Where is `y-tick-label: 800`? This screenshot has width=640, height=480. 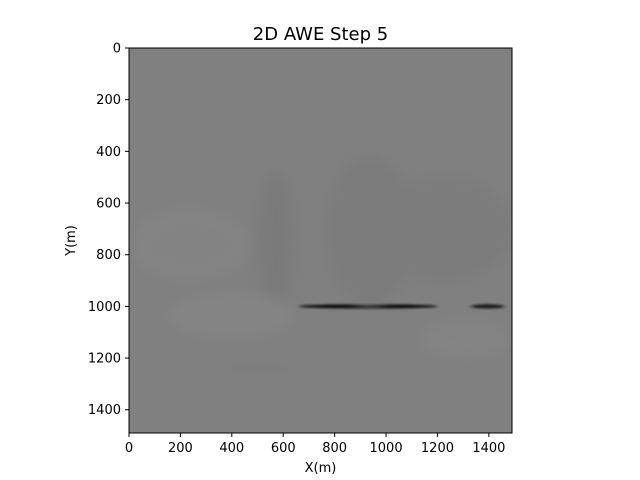
y-tick-label: 800 is located at coordinates (108, 255).